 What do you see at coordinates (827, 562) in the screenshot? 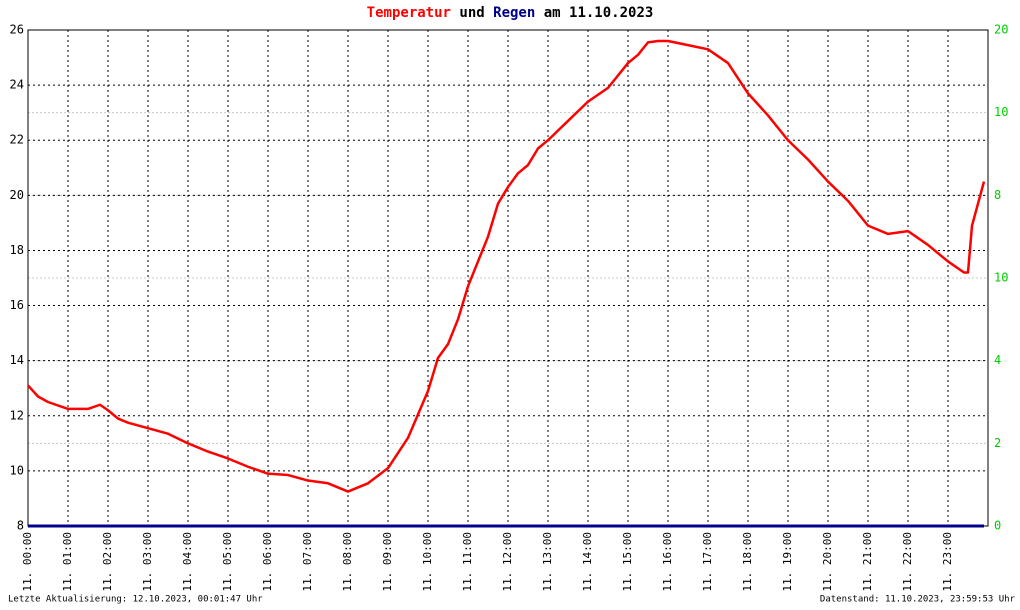
I see `x-tick-label: 11. 20:00` at bounding box center [827, 562].